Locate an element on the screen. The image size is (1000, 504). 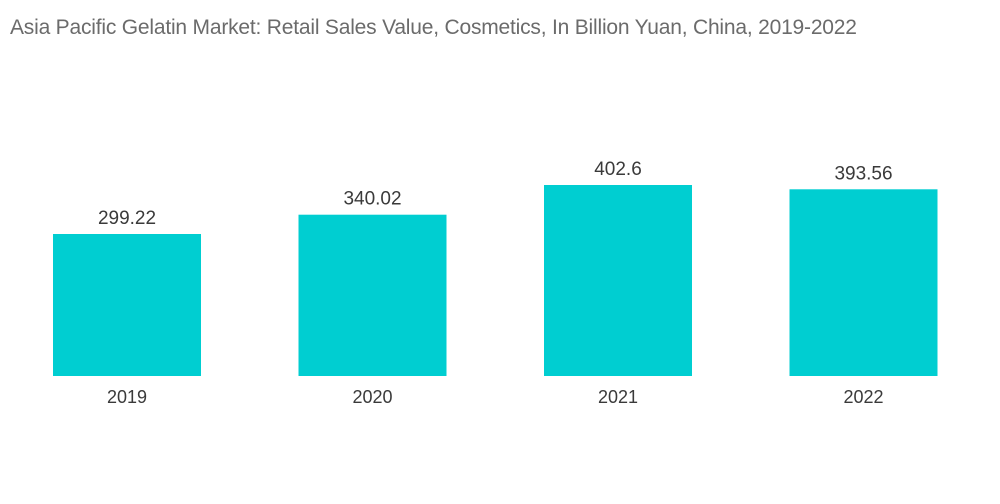
x-tick-label-2019: 2019 is located at coordinates (127, 397).